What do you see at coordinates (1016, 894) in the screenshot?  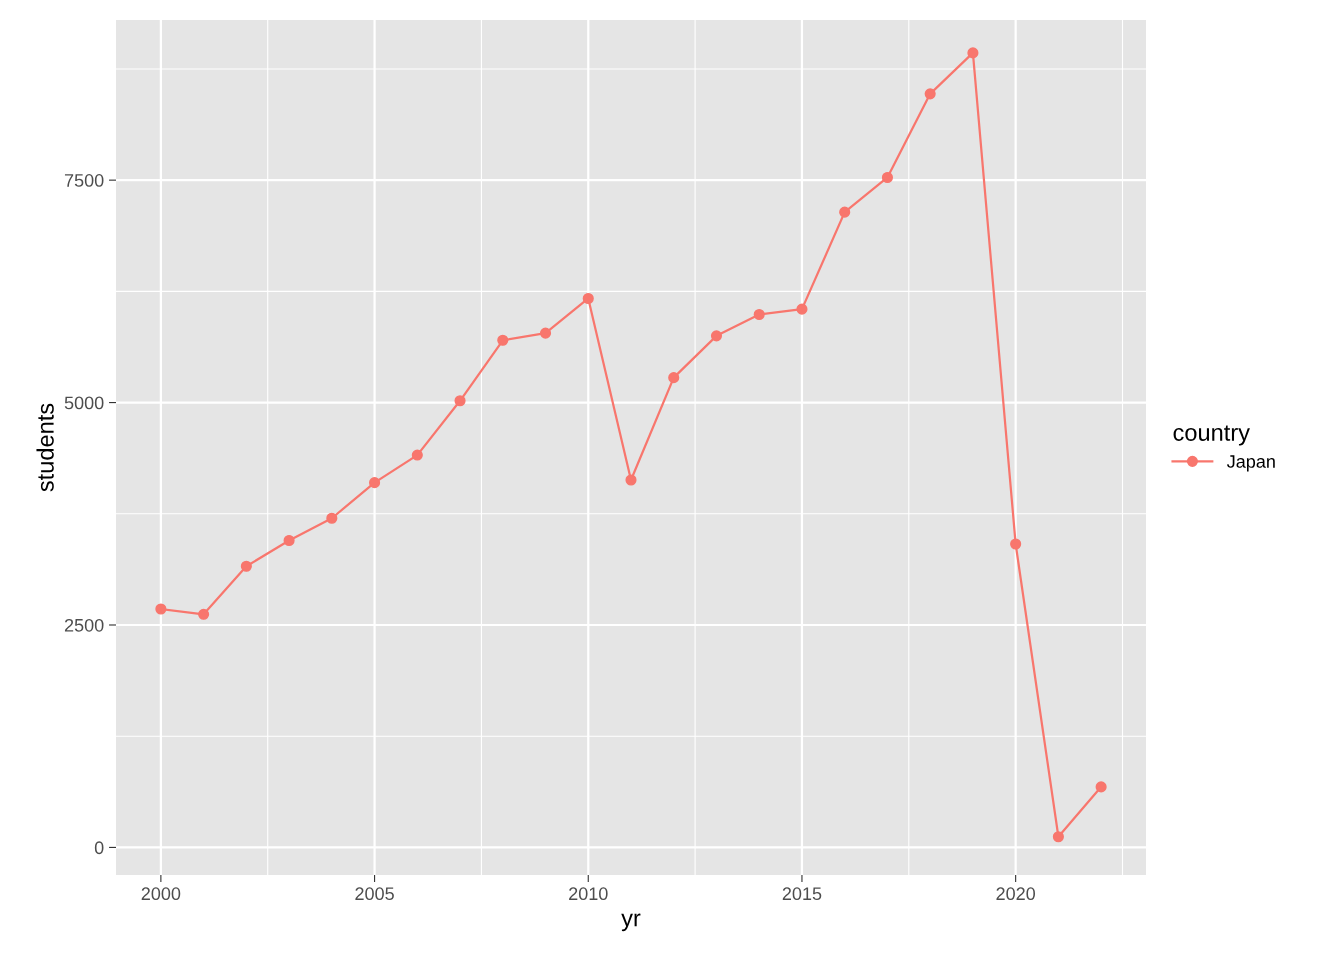 I see `x-tick-label: 2020` at bounding box center [1016, 894].